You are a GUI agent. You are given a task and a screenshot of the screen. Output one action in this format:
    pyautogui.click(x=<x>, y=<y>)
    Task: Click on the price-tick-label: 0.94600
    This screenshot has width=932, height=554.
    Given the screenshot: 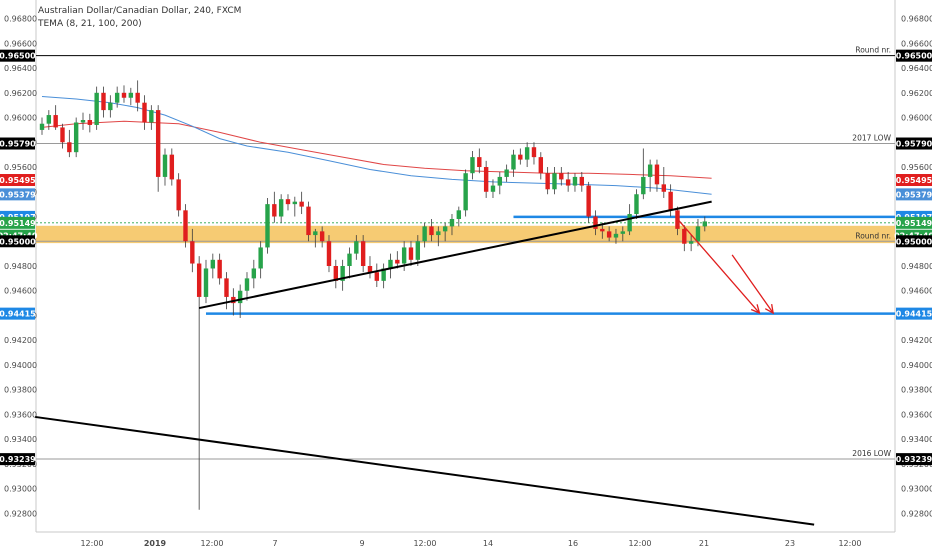 What is the action you would take?
    pyautogui.click(x=916, y=291)
    